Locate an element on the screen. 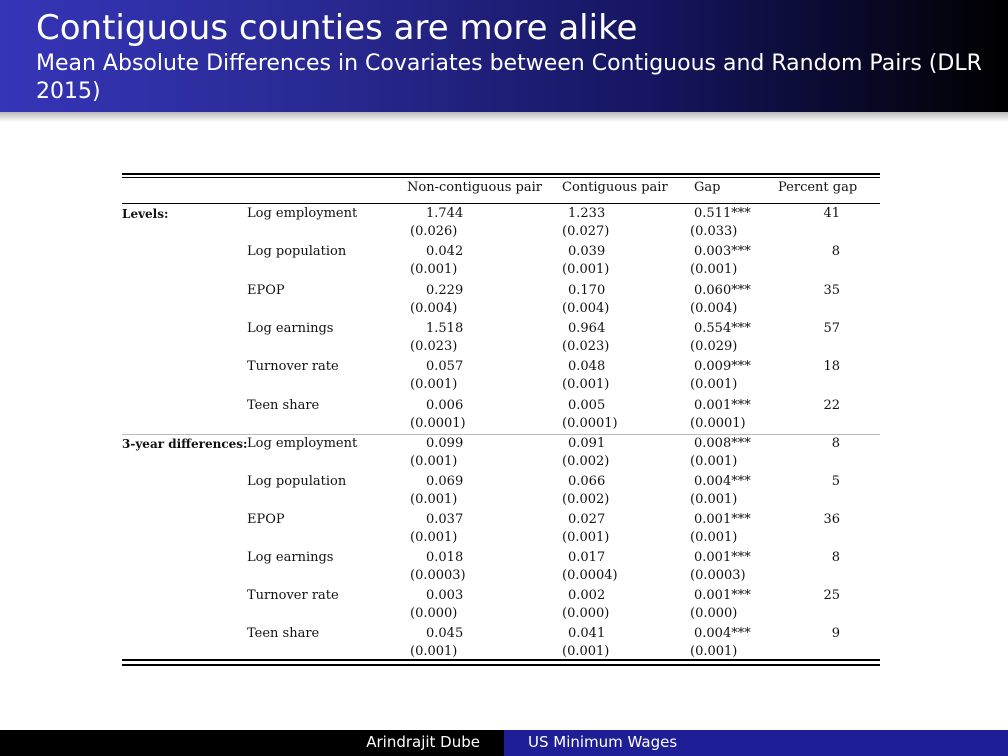 Image resolution: width=1008 pixels, height=756 pixels. percent-gap-value: 25 is located at coordinates (831, 595).